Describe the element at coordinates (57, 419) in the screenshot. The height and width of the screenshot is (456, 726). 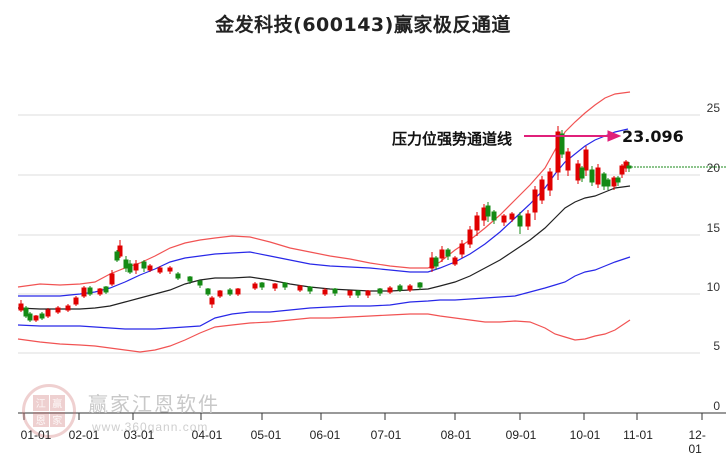
I see `watermark-logo-char: 家` at that location.